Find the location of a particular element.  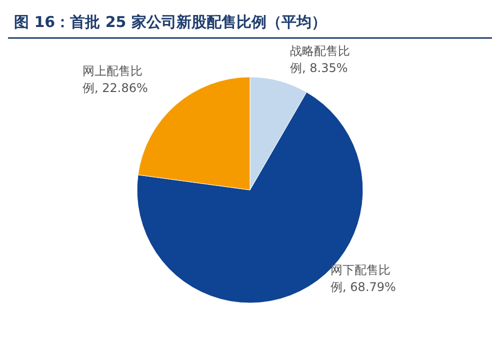

slice-label: 网下配售比例, 68.79% is located at coordinates (363, 278).